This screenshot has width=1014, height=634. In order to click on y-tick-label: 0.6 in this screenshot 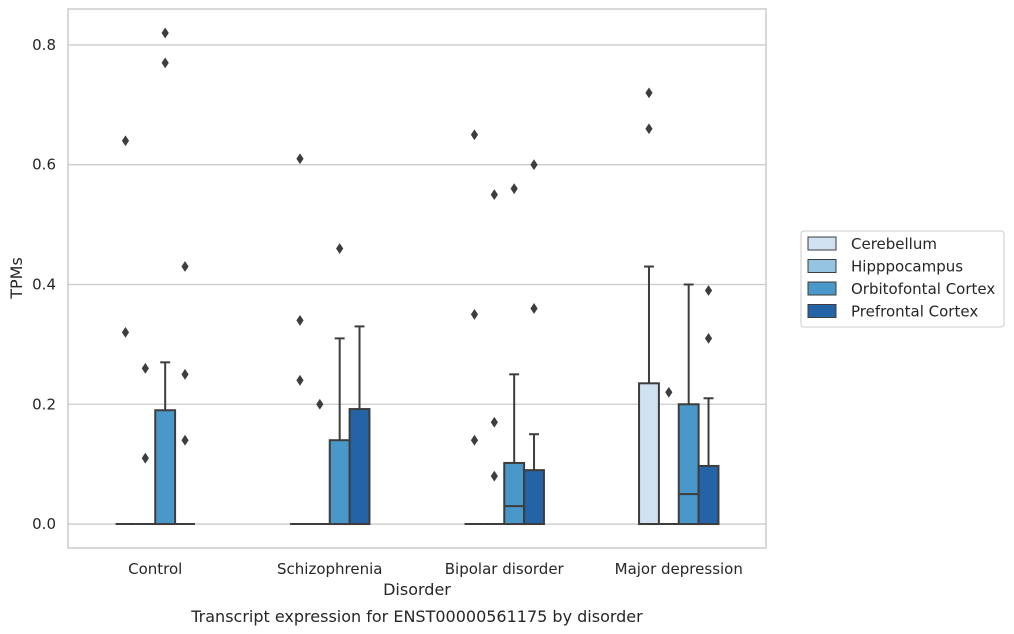, I will do `click(44, 165)`.